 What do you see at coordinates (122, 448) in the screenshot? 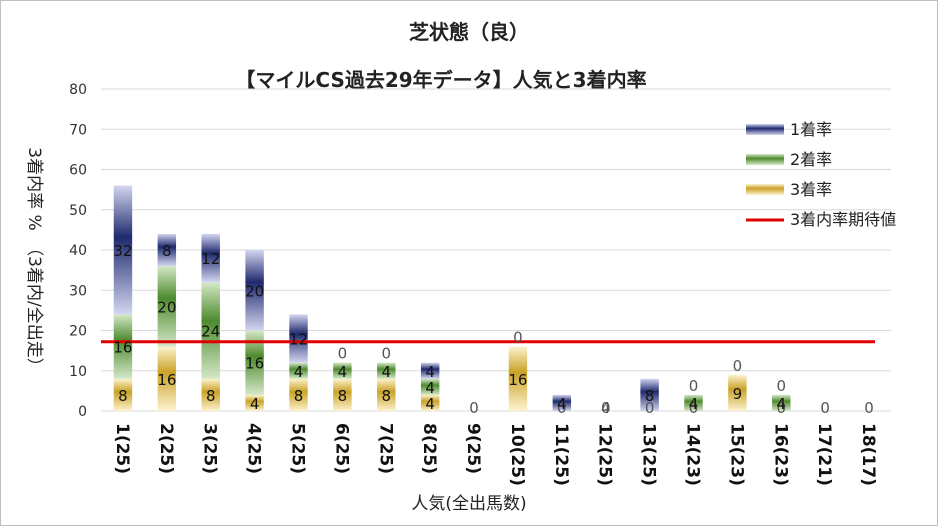
I see `x-tick-label: 1(25)` at bounding box center [122, 448].